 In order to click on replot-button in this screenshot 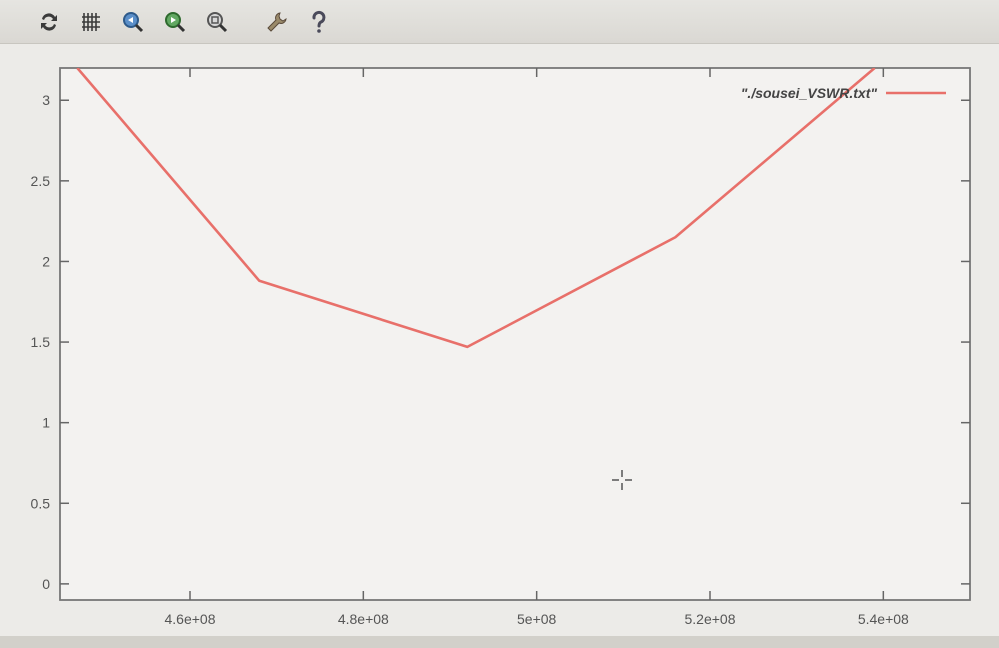, I will do `click(49, 22)`.